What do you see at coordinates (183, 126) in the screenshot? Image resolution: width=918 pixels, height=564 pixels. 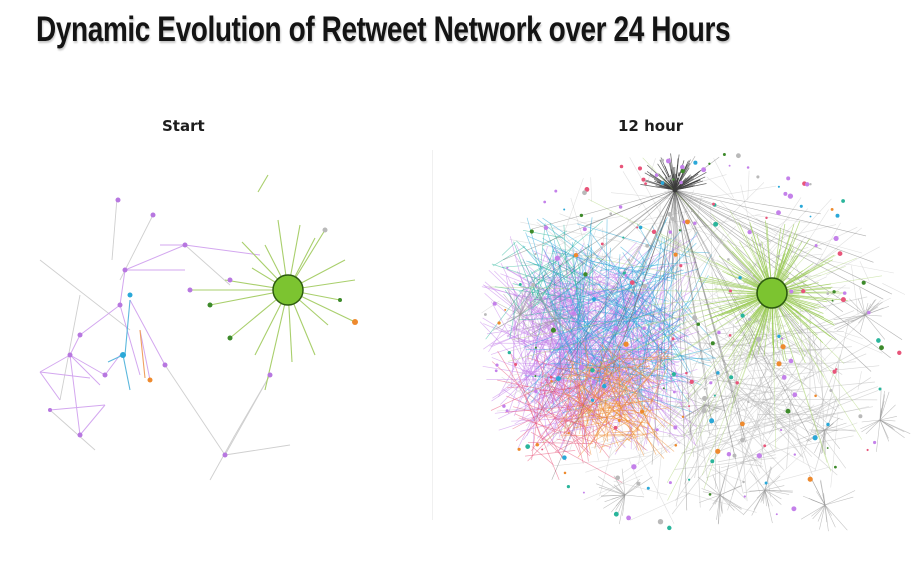 I see `panel-label-start: Start` at bounding box center [183, 126].